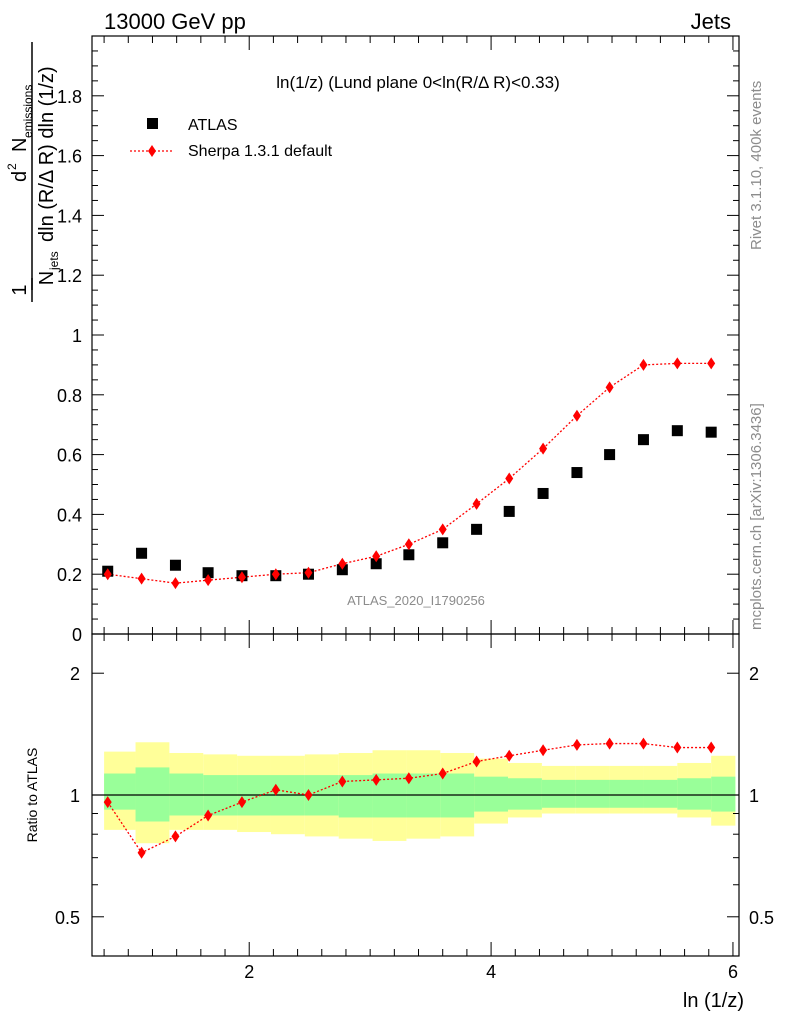  Describe the element at coordinates (420, 793) in the screenshot. I see `uncertainty-bands` at that location.